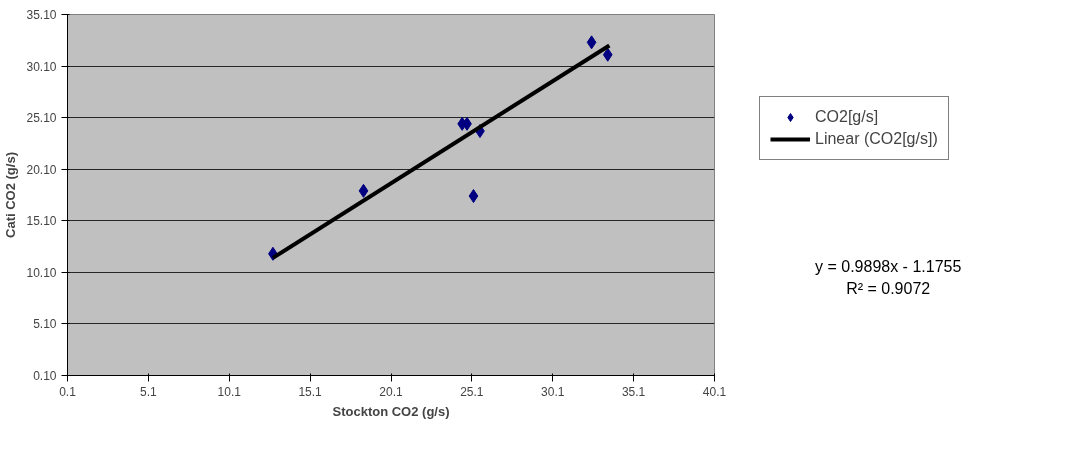 This screenshot has width=1081, height=451. What do you see at coordinates (68, 391) in the screenshot?
I see `x-tick-label: 0.1` at bounding box center [68, 391].